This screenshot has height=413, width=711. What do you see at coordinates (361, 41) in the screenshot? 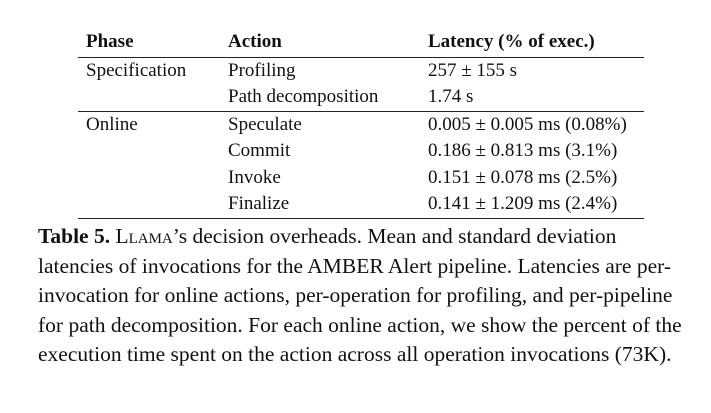
I see `table-header-row: Phase Action Latency (% of exec.)` at bounding box center [361, 41].